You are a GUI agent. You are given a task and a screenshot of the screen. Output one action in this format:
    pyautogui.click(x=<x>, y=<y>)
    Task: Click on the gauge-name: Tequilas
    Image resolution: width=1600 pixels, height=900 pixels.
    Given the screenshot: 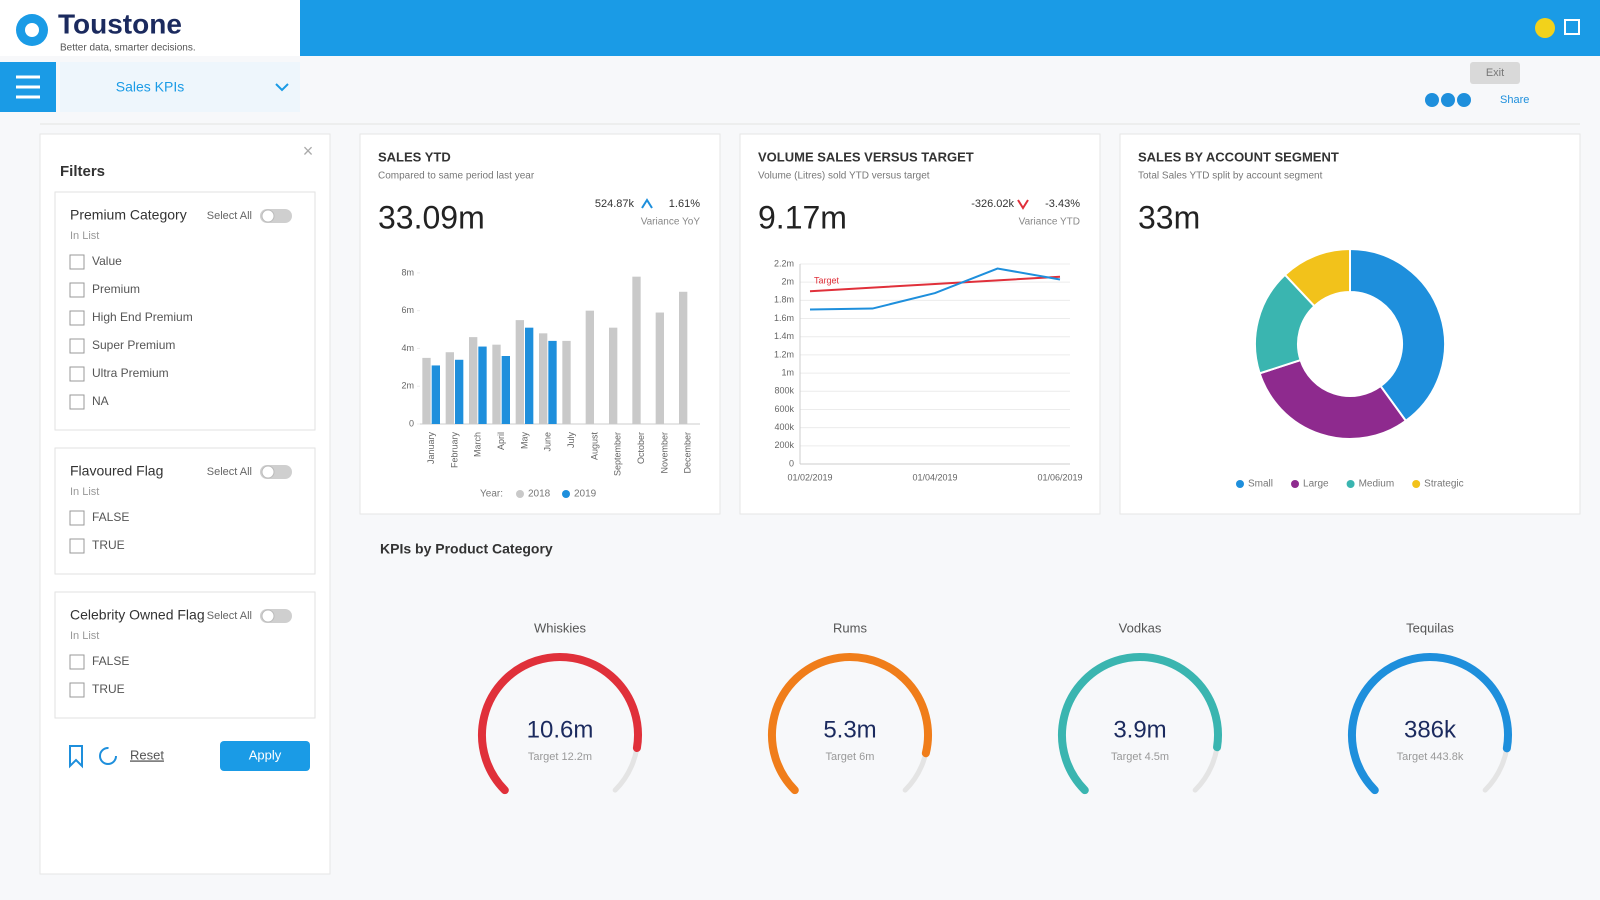 What is the action you would take?
    pyautogui.click(x=1430, y=627)
    